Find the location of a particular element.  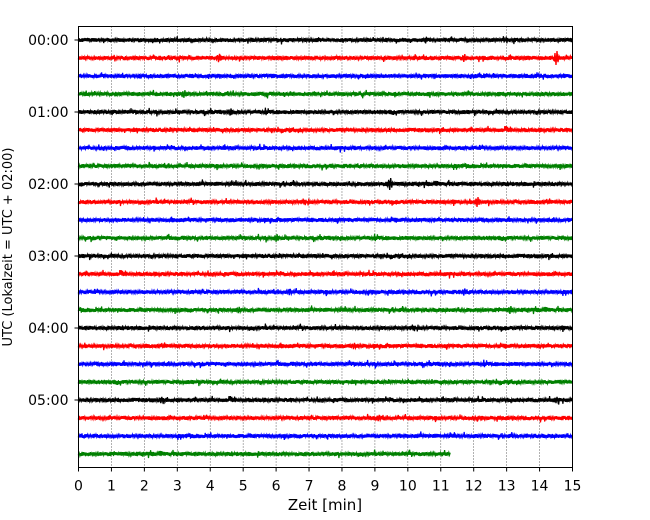

x-tick-label: 9 is located at coordinates (374, 487).